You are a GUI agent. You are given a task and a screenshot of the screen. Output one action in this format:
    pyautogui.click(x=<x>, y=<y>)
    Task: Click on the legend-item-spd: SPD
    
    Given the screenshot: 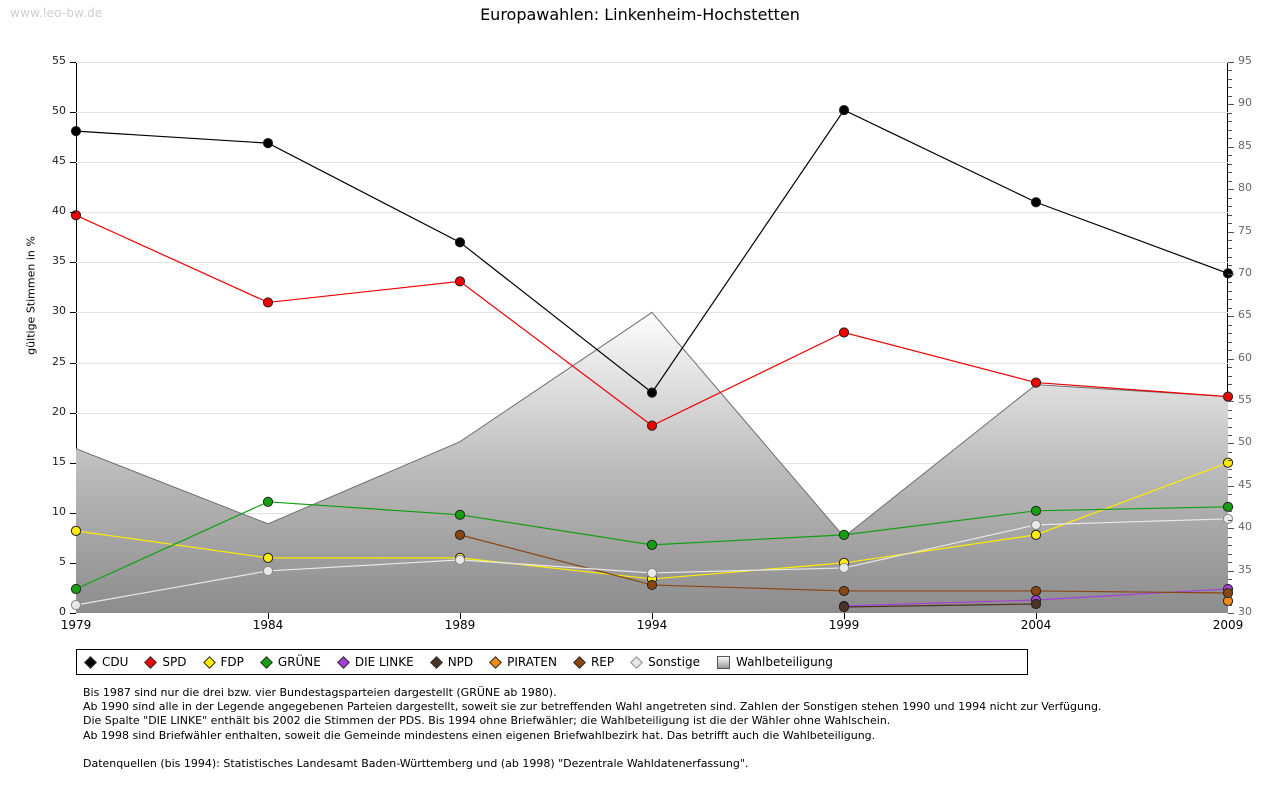 What is the action you would take?
    pyautogui.click(x=165, y=662)
    